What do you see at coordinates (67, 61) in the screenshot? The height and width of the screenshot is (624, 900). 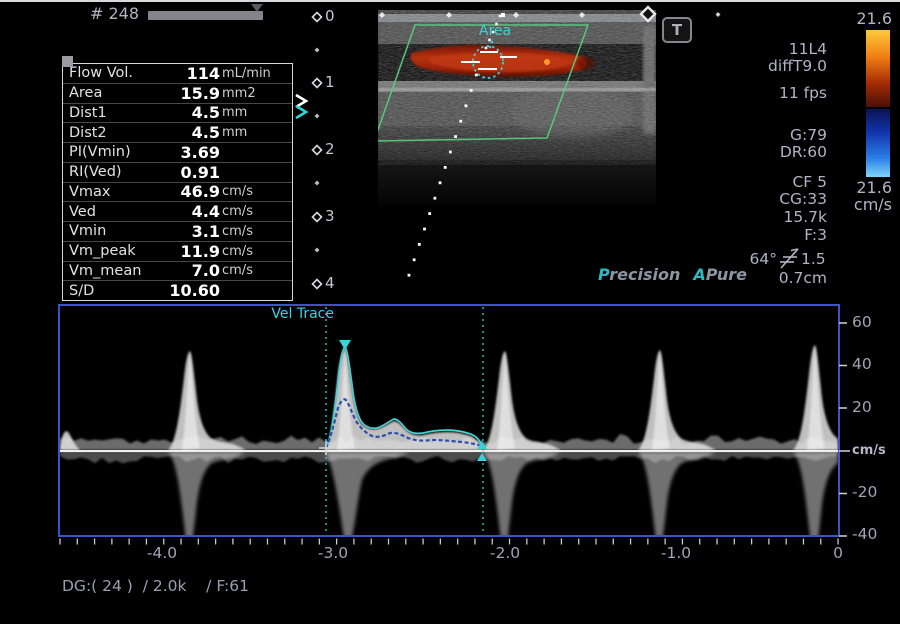 I see `table-corner-handle` at bounding box center [67, 61].